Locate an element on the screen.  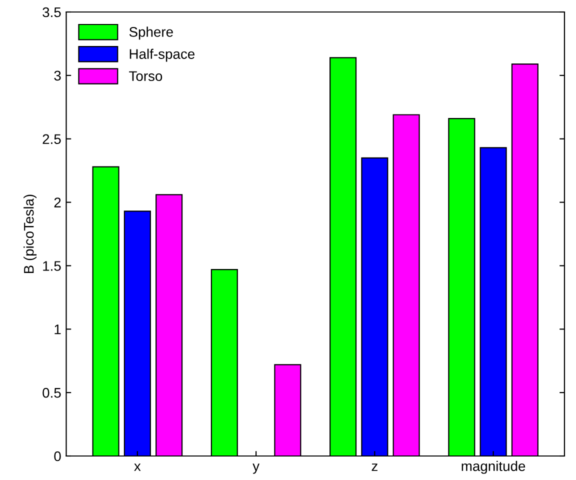
legend-label: Torso is located at coordinates (145, 76).